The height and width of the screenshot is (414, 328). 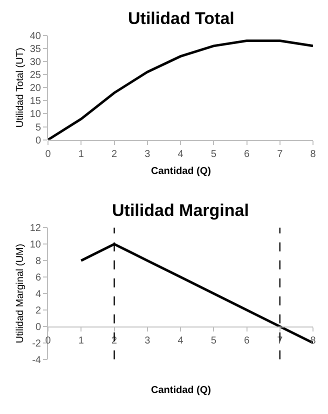 I want to click on y-axis-title: Utilidad Total (UT), so click(x=20, y=88).